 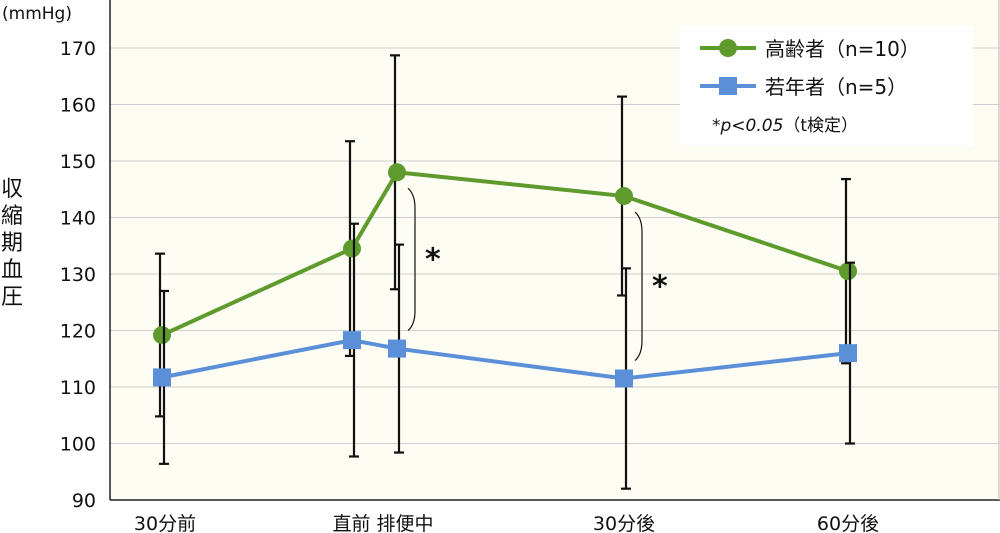 What do you see at coordinates (78, 219) in the screenshot?
I see `y-tick-label: 140` at bounding box center [78, 219].